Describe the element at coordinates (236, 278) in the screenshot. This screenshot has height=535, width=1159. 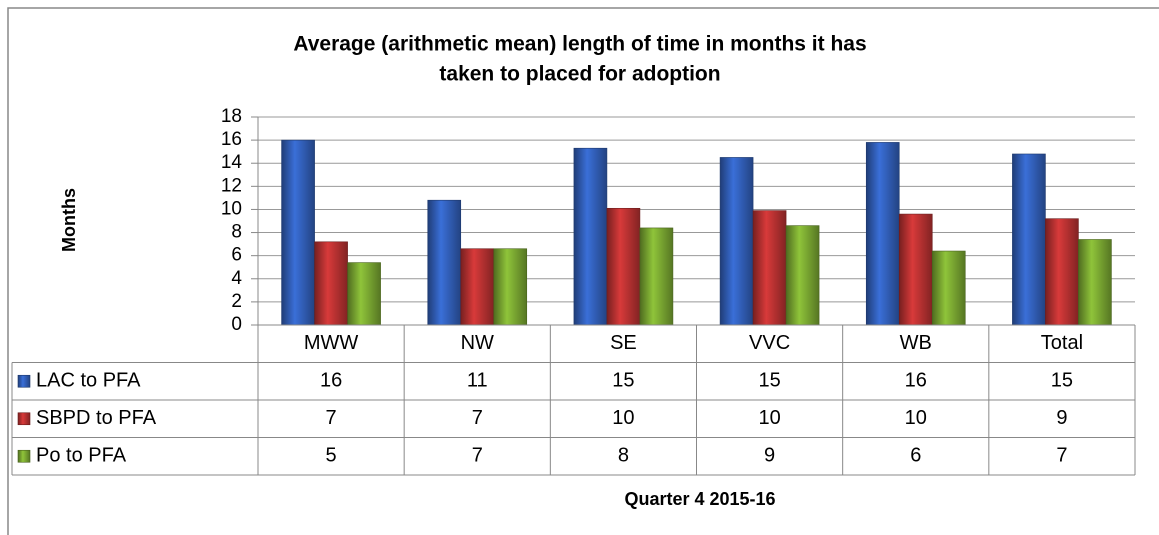
I see `y-tick-label: 4` at that location.